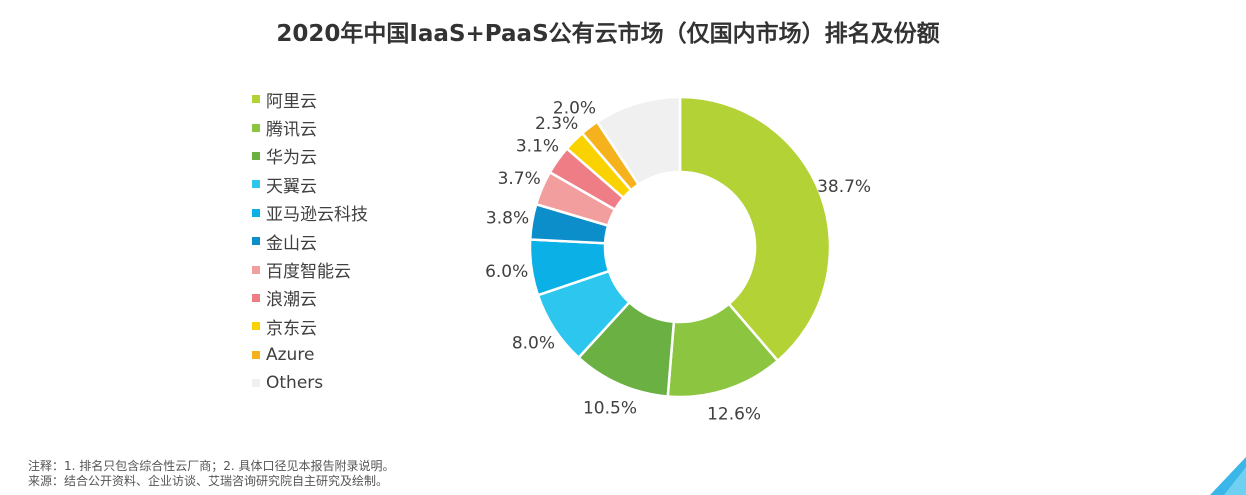  Describe the element at coordinates (291, 158) in the screenshot. I see `legend-label: 华为云` at that location.